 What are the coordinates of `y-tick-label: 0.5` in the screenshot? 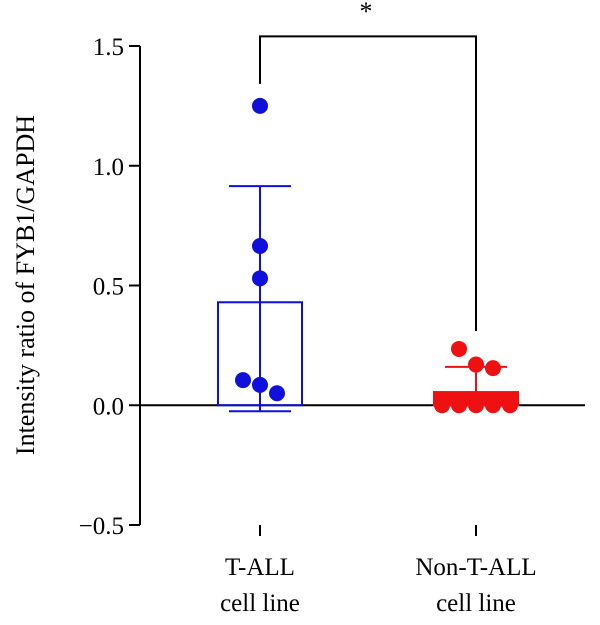 It's located at (108, 287).